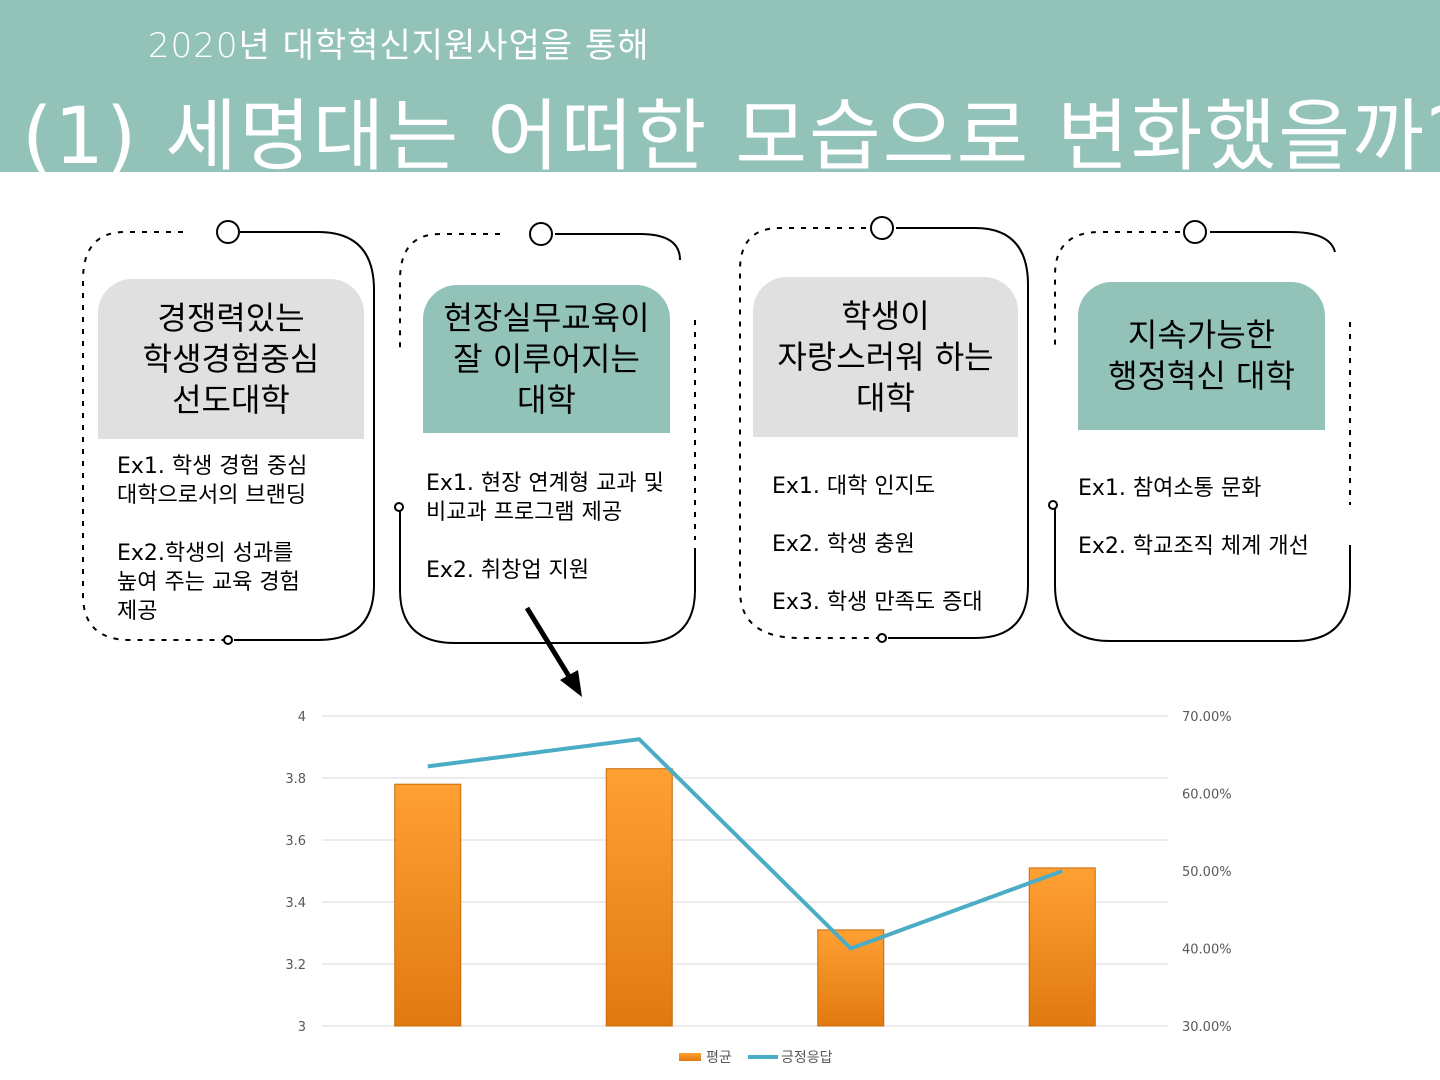 The width and height of the screenshot is (1440, 1080). I want to click on card-2-title: 현장실무교육이 잘 이루어지는 대학, so click(546, 359).